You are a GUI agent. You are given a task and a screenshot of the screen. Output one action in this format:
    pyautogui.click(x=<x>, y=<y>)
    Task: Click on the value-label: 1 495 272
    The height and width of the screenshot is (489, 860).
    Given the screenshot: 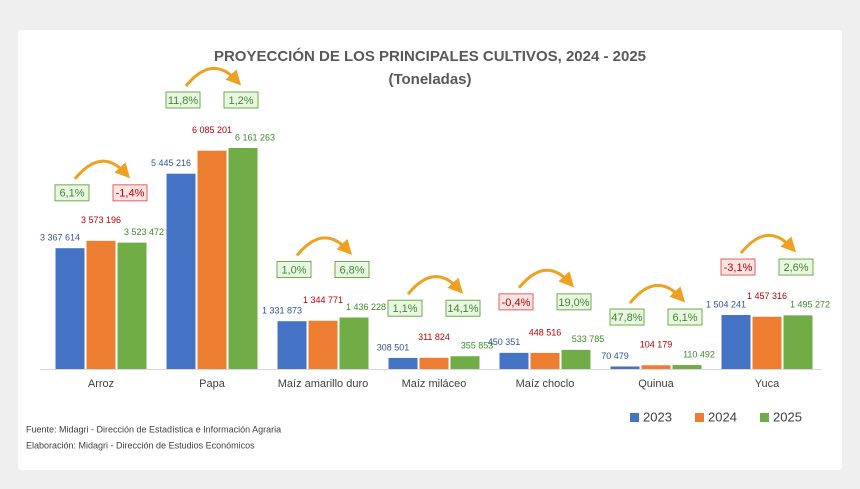 What is the action you would take?
    pyautogui.click(x=810, y=305)
    